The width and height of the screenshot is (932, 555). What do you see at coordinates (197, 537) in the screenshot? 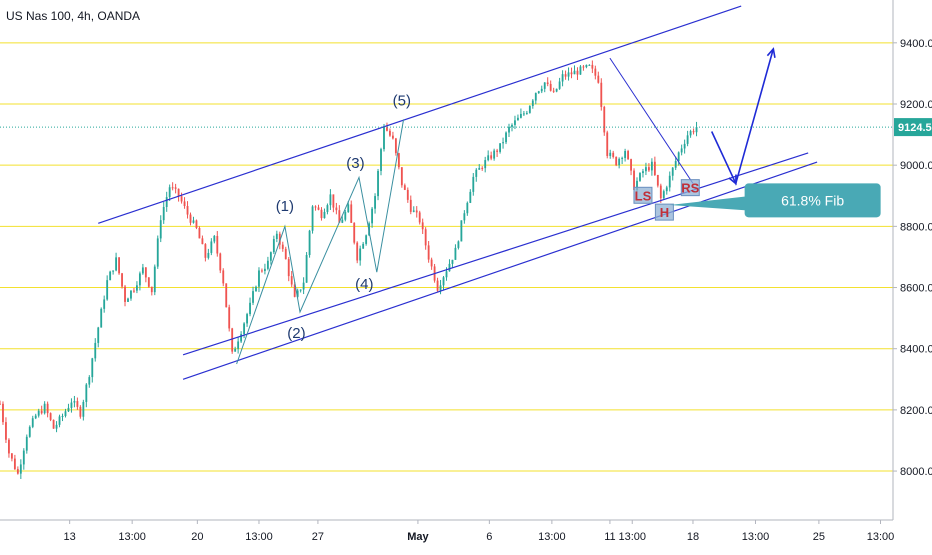
I see `time-tick-label: 20` at bounding box center [197, 537].